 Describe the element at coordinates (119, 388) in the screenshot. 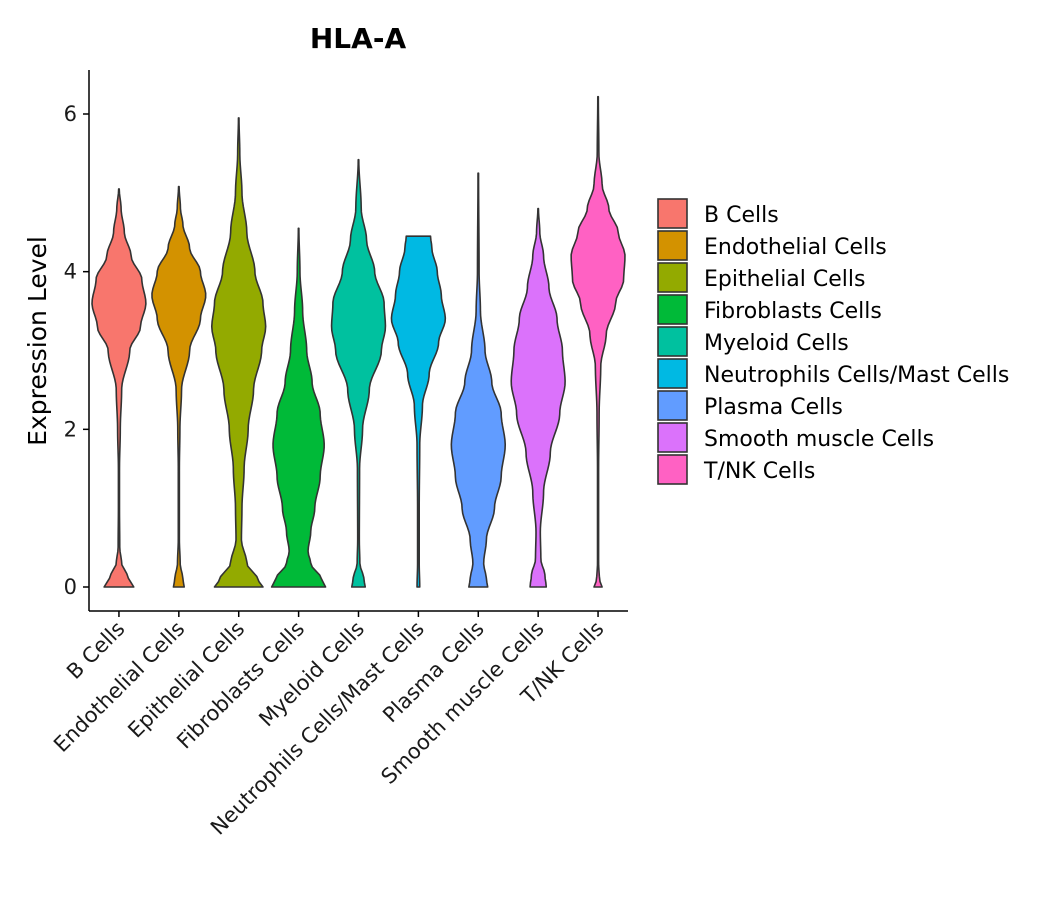

I see `violin-b-cells` at that location.